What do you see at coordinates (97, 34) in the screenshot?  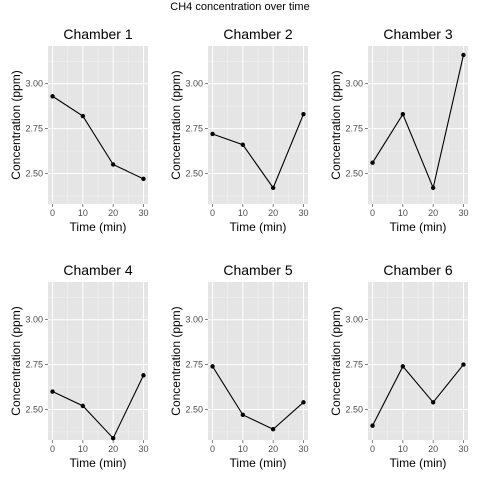 I see `panel-title: Chamber 1` at bounding box center [97, 34].